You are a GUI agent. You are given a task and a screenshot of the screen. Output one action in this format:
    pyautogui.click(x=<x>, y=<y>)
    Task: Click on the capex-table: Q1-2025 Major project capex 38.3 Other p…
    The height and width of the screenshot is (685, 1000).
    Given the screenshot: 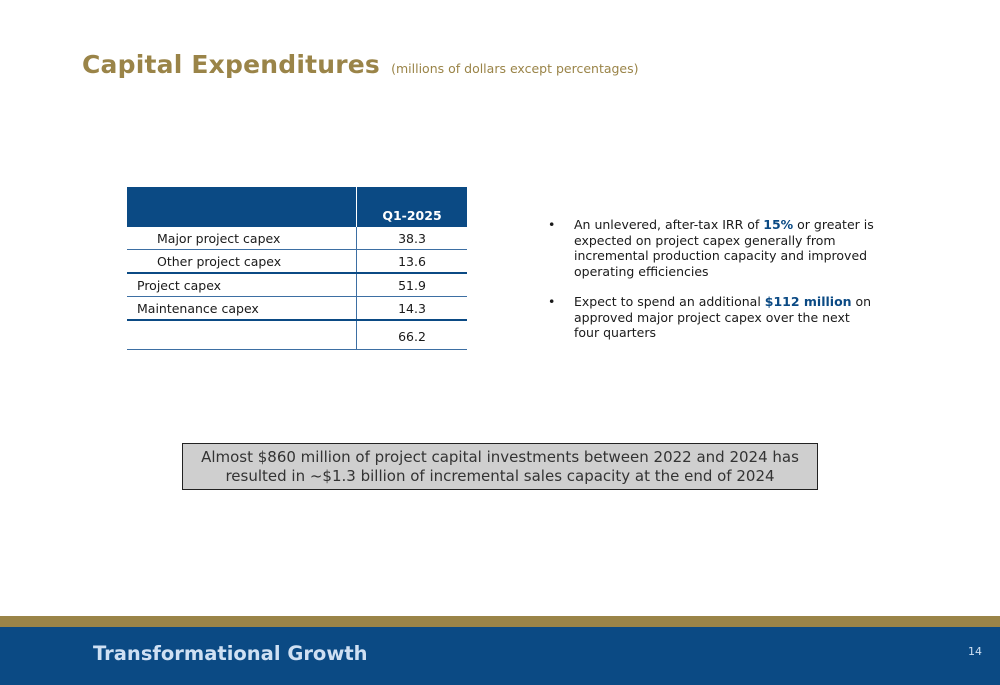 What is the action you would take?
    pyautogui.click(x=297, y=268)
    